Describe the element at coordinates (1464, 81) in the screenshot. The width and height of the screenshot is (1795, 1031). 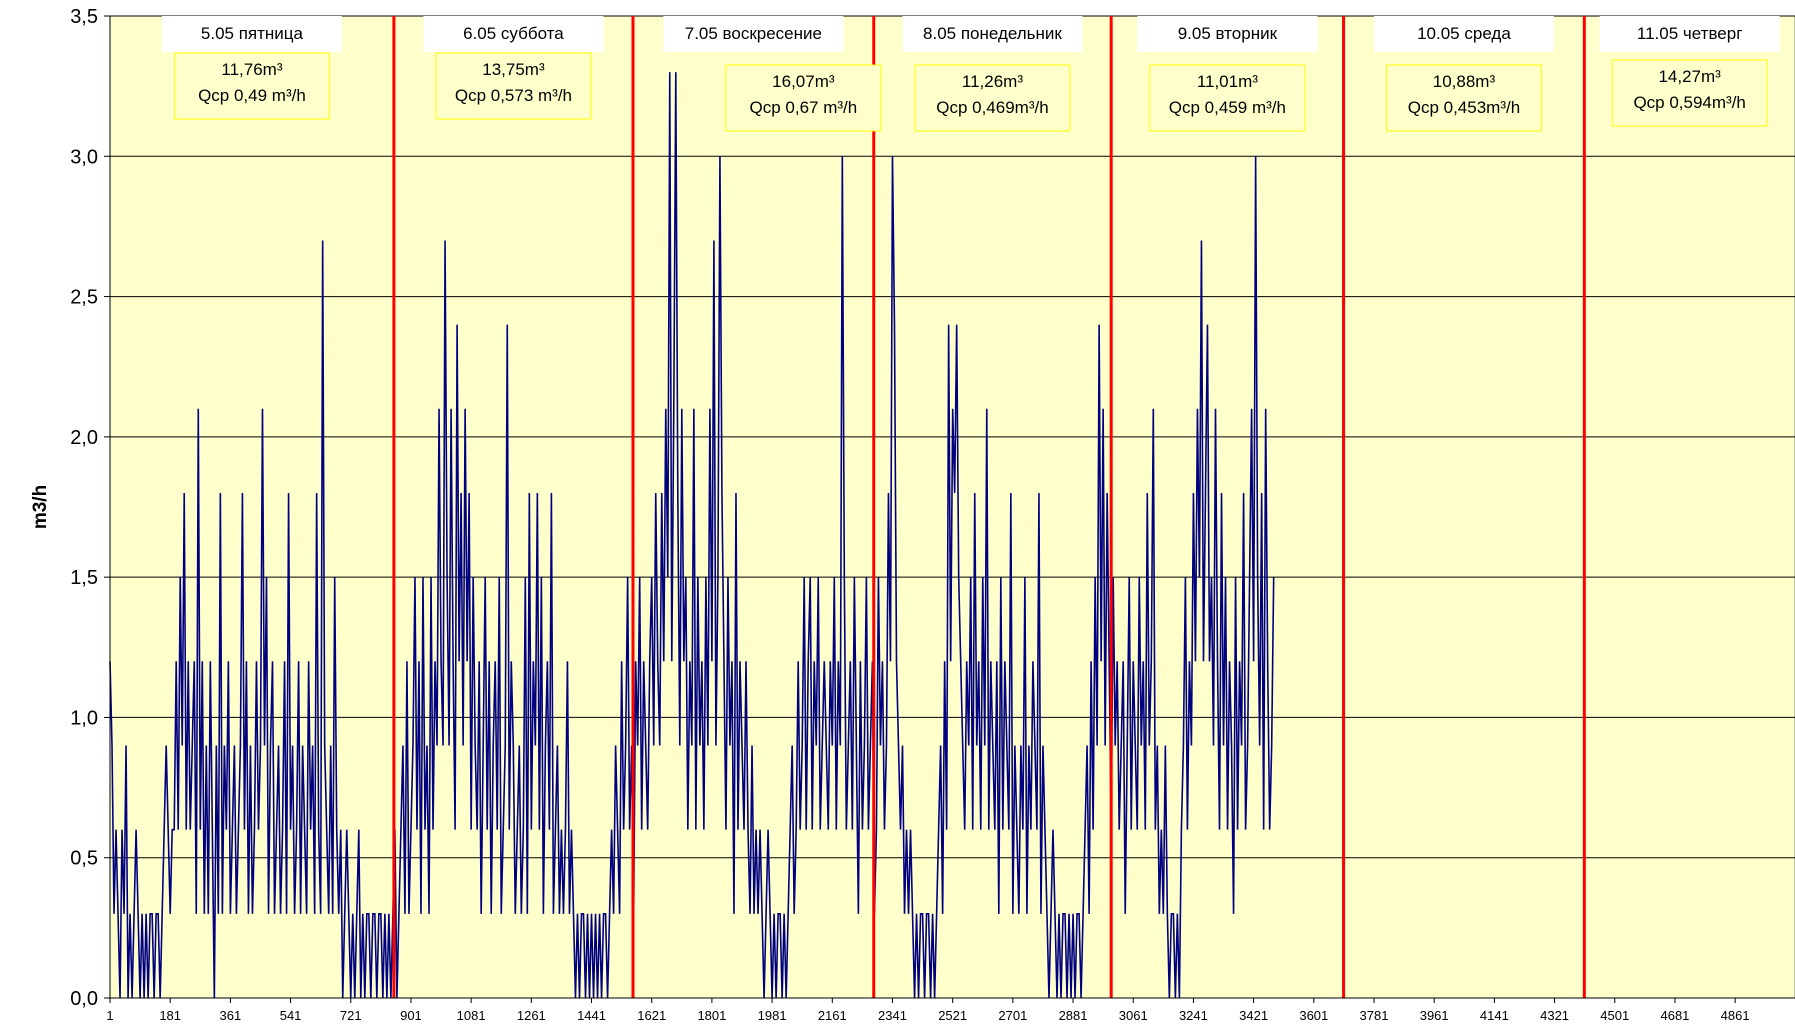
I see `day-volume-5: 10,88m³` at that location.